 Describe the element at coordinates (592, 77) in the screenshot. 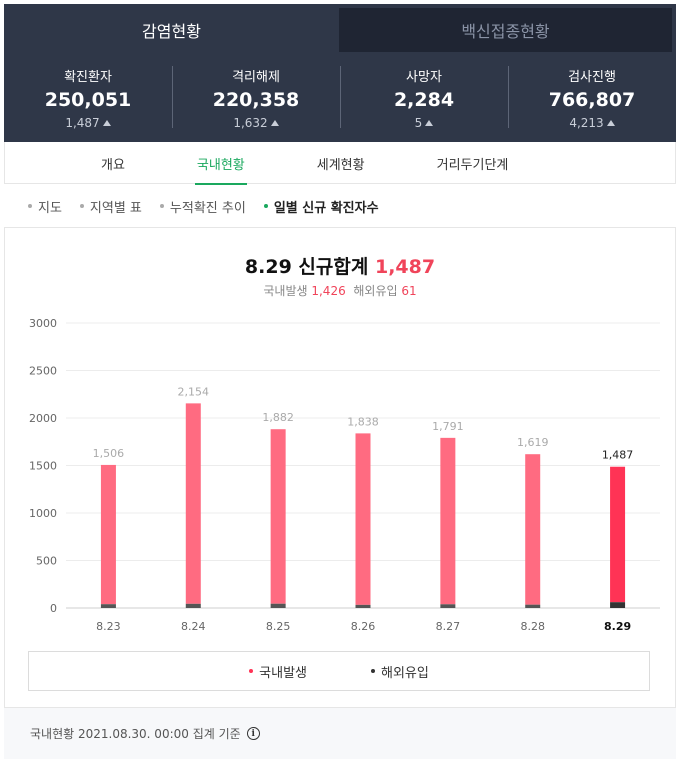

I see `stat-label: 검사진행` at that location.